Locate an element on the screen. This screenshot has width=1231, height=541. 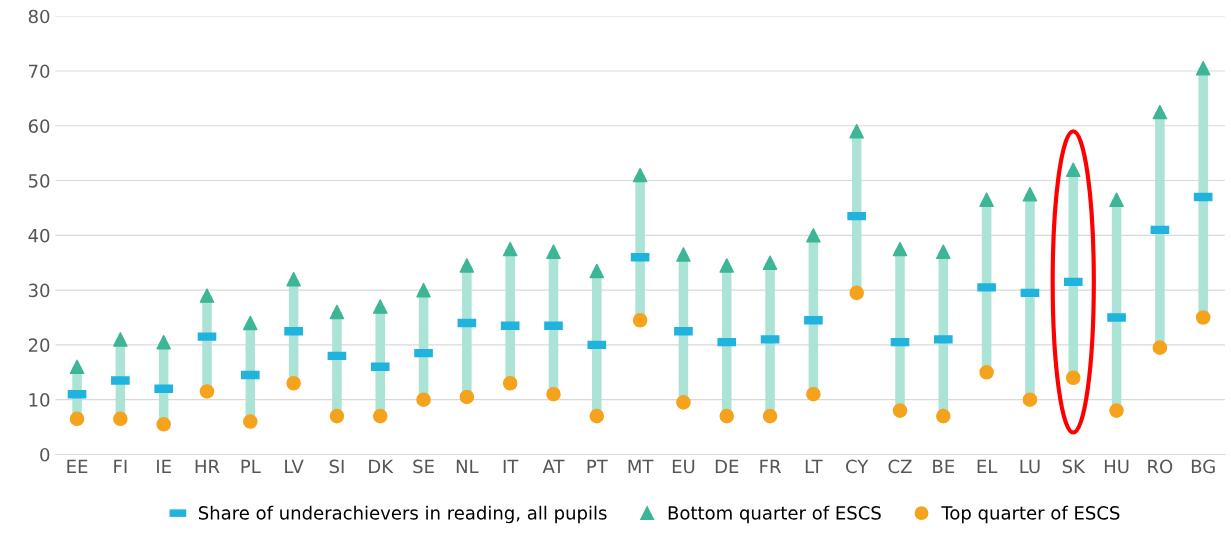
x-tick-label: EU is located at coordinates (683, 466).